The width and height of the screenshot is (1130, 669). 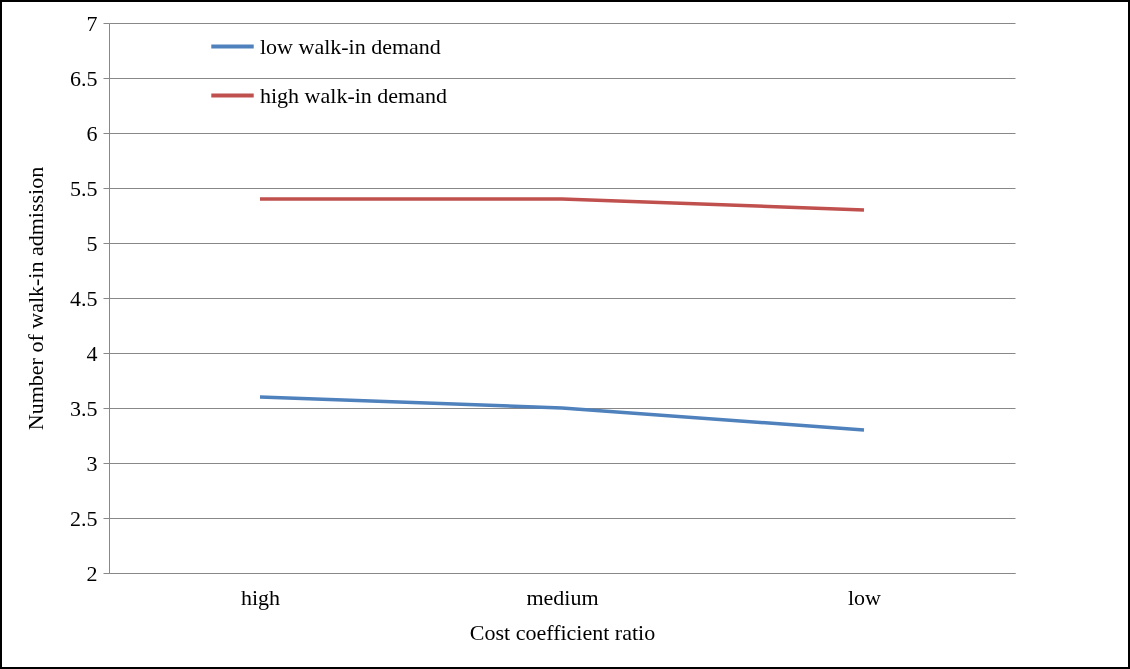 What do you see at coordinates (353, 95) in the screenshot?
I see `legend-label: high walk-in demand` at bounding box center [353, 95].